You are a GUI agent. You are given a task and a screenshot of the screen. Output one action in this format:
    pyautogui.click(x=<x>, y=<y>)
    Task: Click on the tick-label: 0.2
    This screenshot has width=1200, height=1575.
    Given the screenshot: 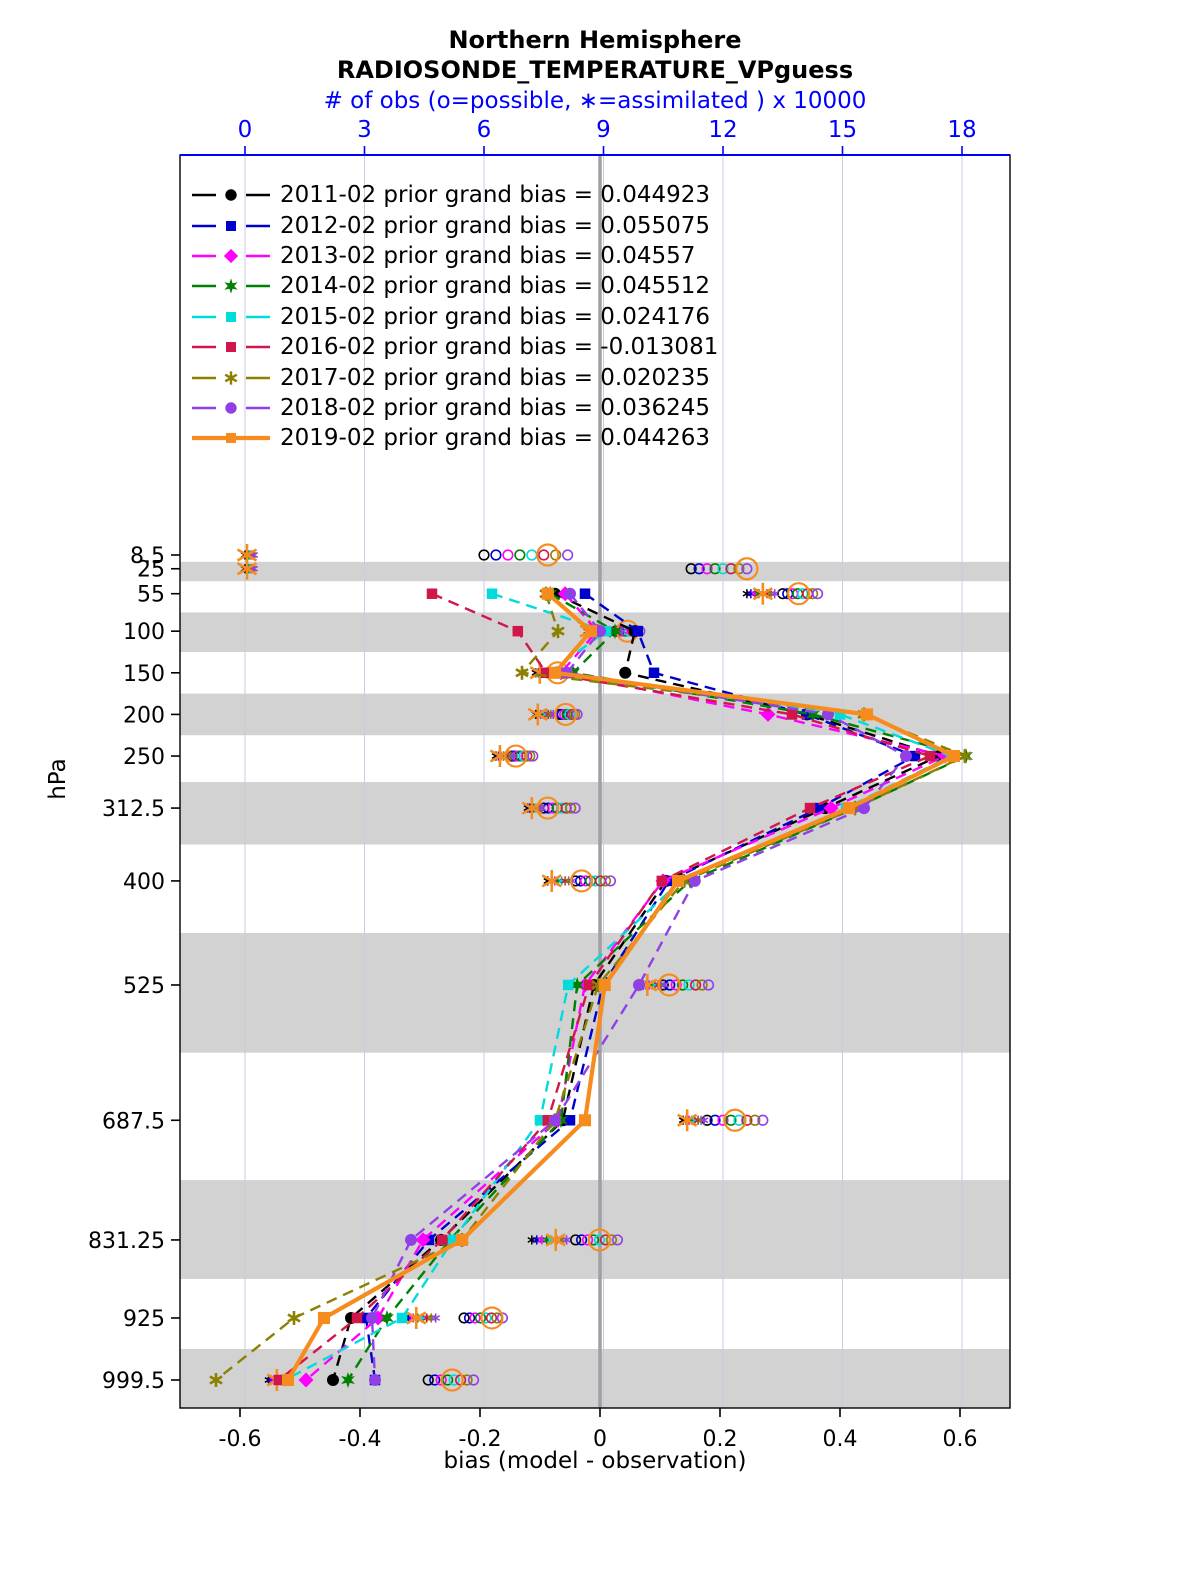 What is the action you would take?
    pyautogui.click(x=720, y=1439)
    